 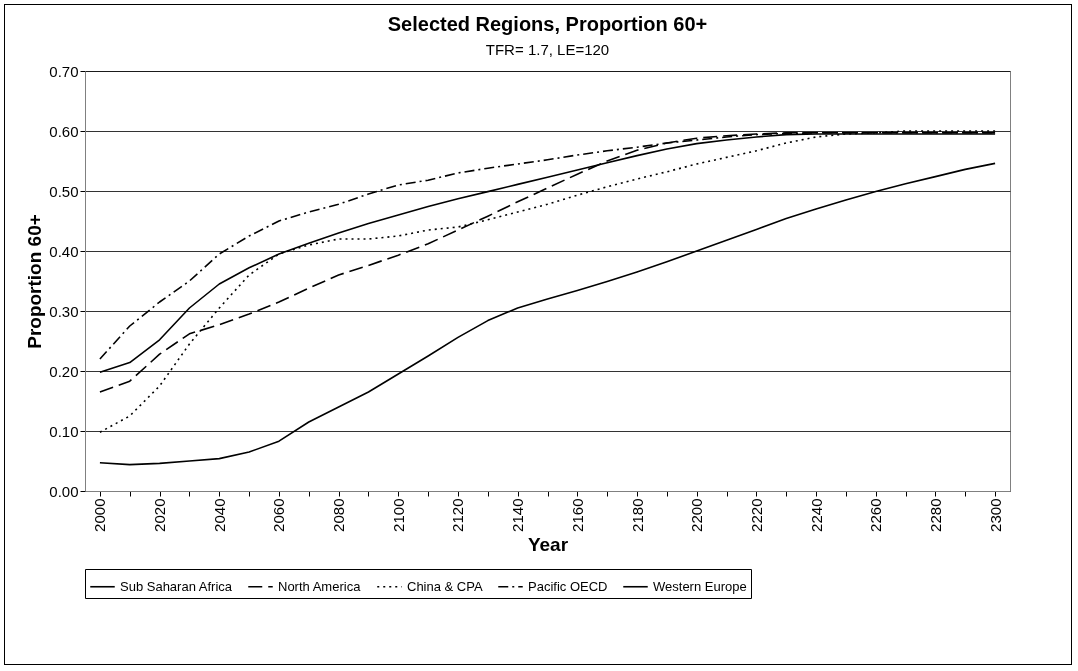 What do you see at coordinates (995, 515) in the screenshot?
I see `x-tick-label: 2300` at bounding box center [995, 515].